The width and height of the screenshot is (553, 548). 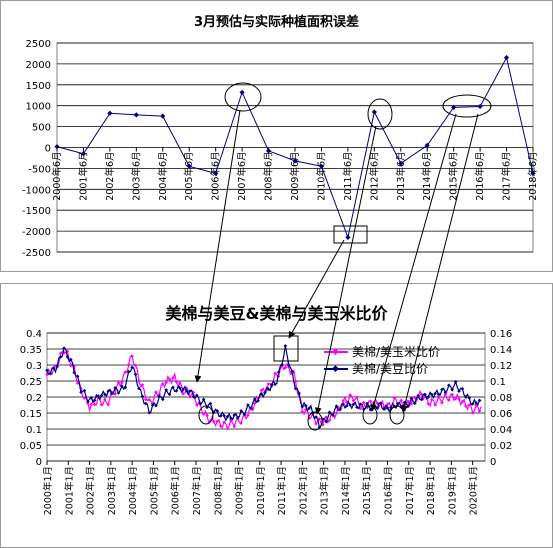 I want to click on x-tick-label-bottom: 2017年1月, so click(x=410, y=490).